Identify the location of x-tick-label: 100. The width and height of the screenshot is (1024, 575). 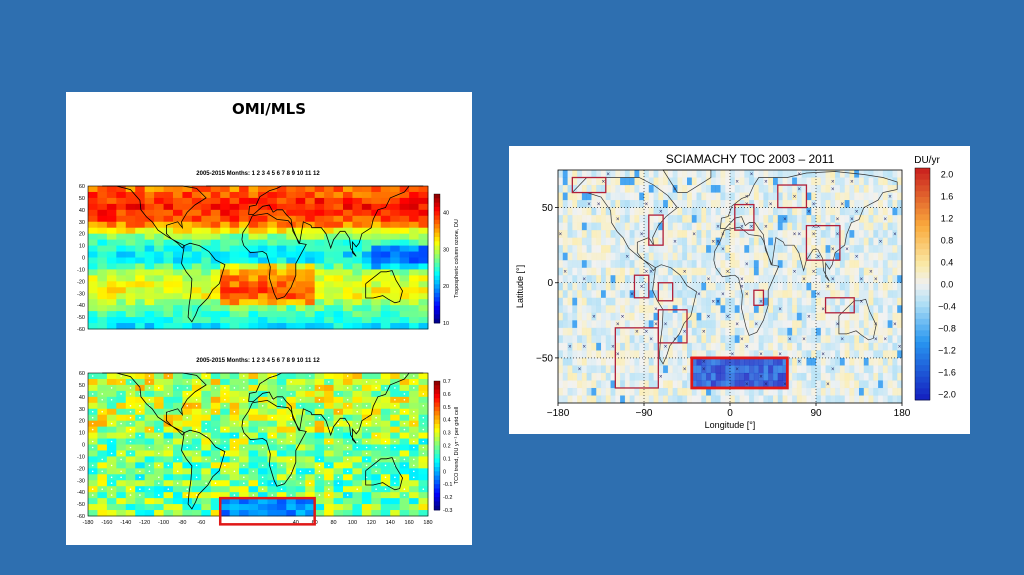
(352, 523).